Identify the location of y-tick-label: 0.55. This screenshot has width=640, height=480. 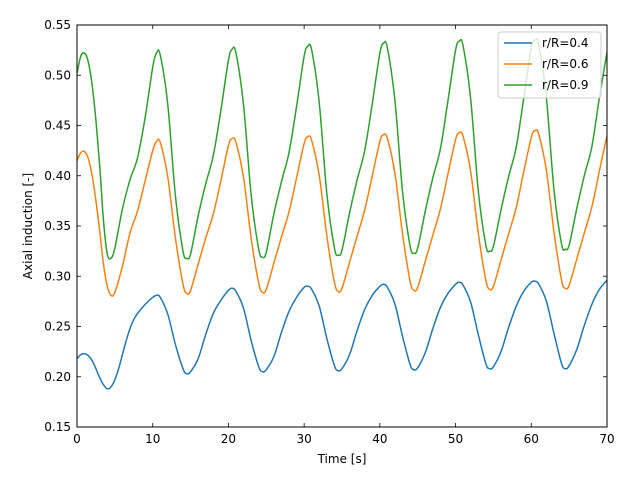
(57, 25).